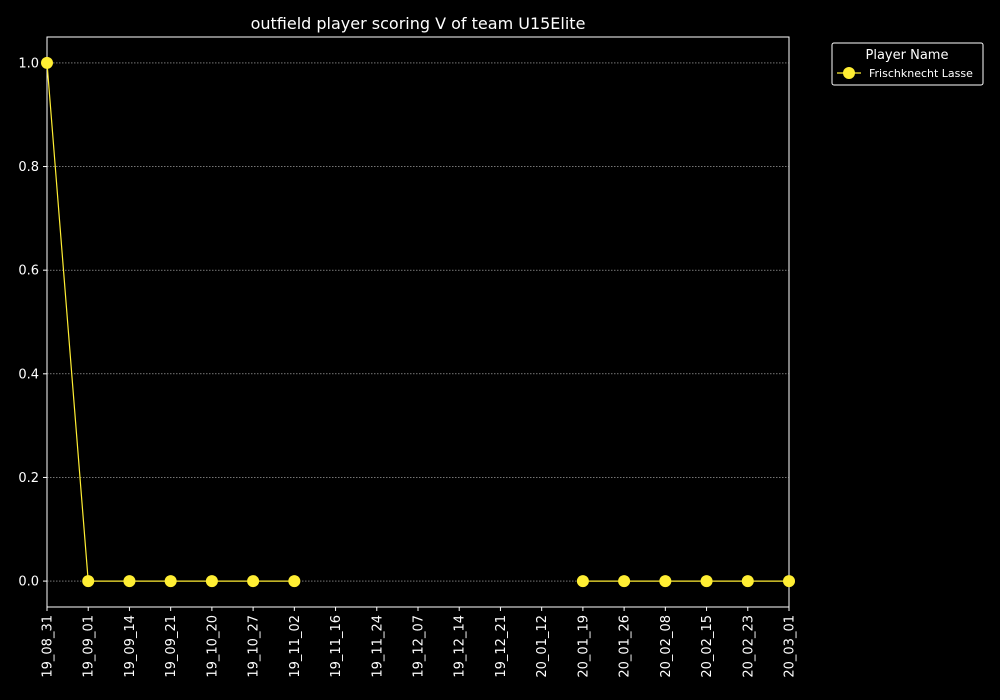 This screenshot has width=1000, height=700. I want to click on x-tick-label: 19_11_24, so click(377, 646).